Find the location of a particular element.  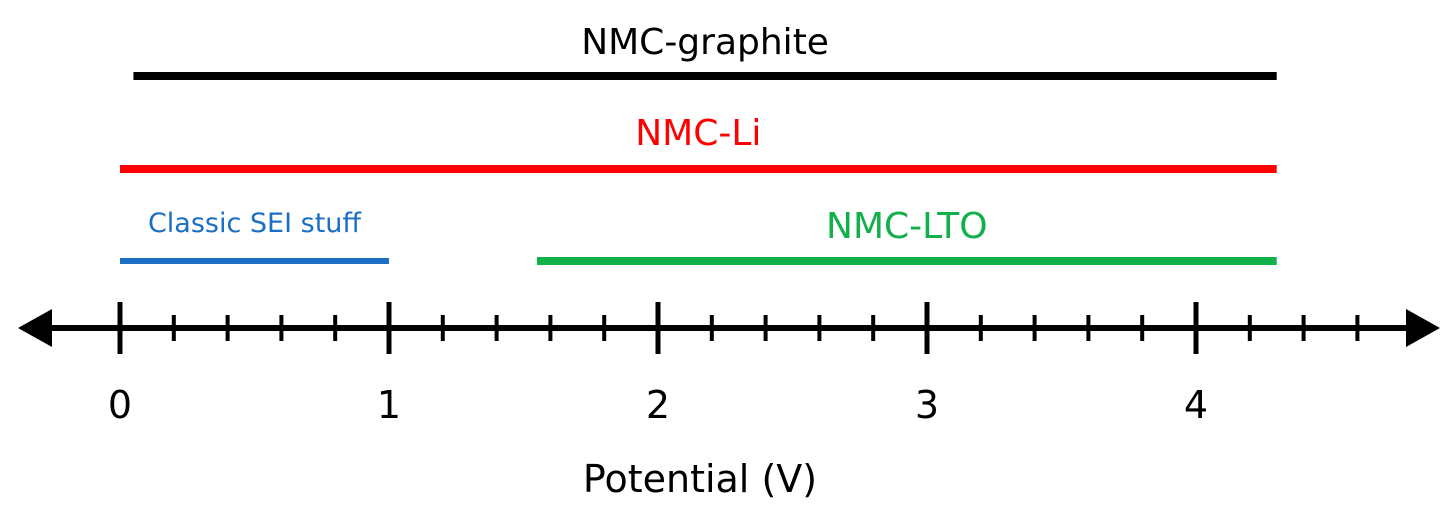

tick-label: 0 is located at coordinates (120, 405).